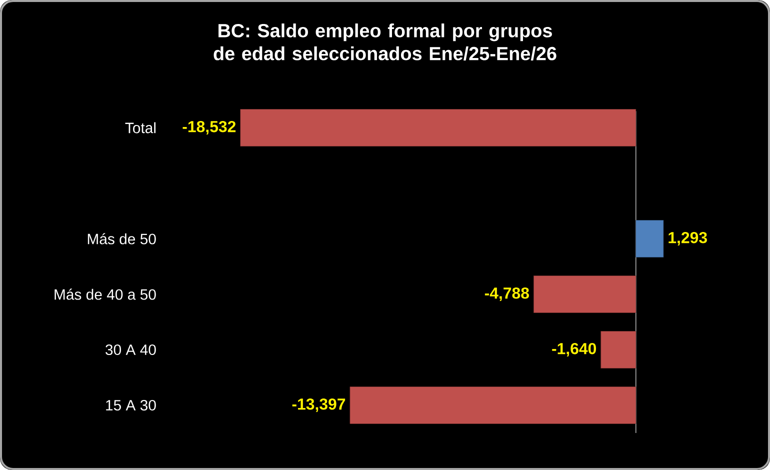  What do you see at coordinates (140, 128) in the screenshot?
I see `y-tick-label: Total` at bounding box center [140, 128].